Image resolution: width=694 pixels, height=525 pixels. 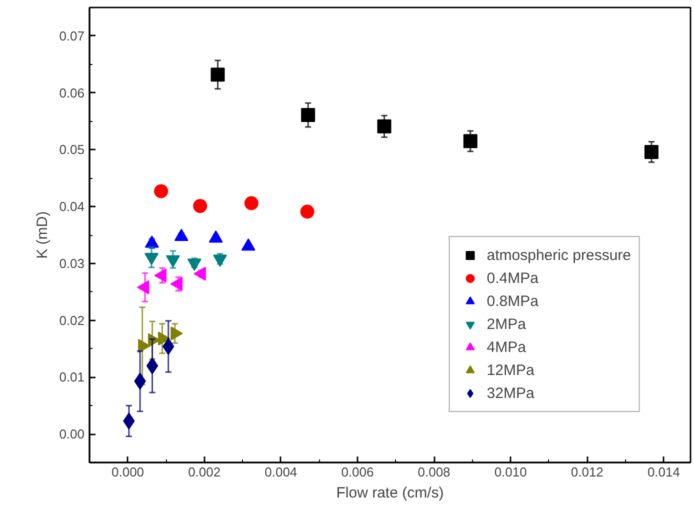 I want to click on x-tick-label: 0.008, so click(x=434, y=472).